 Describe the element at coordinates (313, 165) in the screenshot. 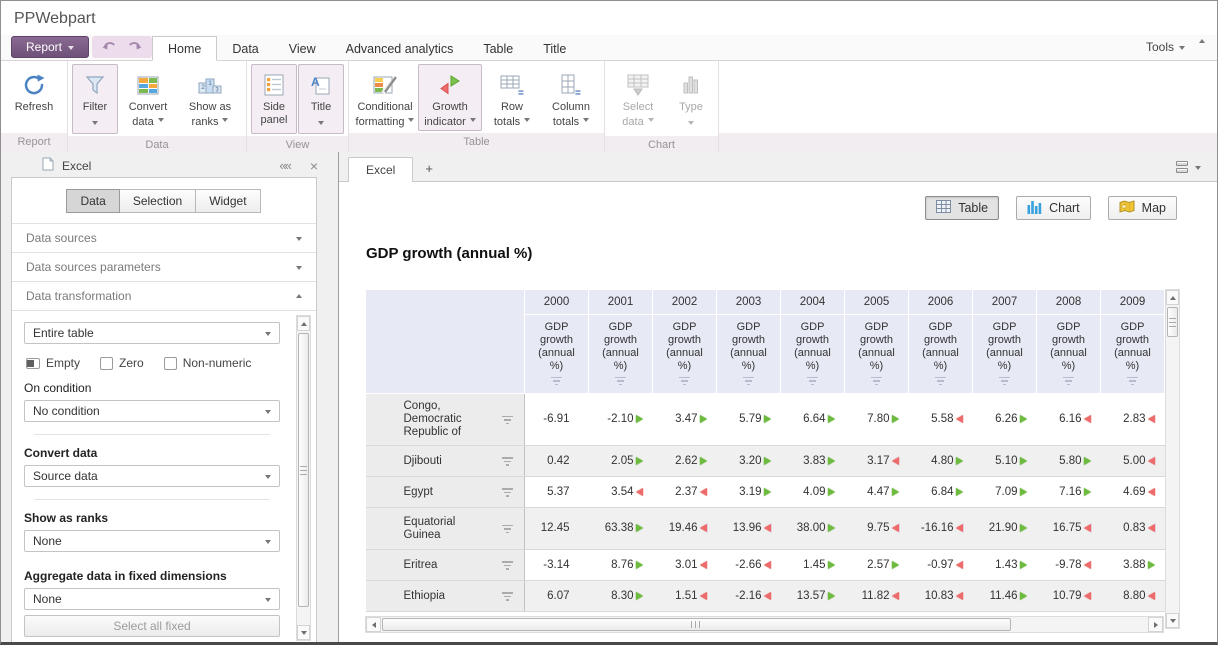

I see `close-panel-button: ×` at that location.